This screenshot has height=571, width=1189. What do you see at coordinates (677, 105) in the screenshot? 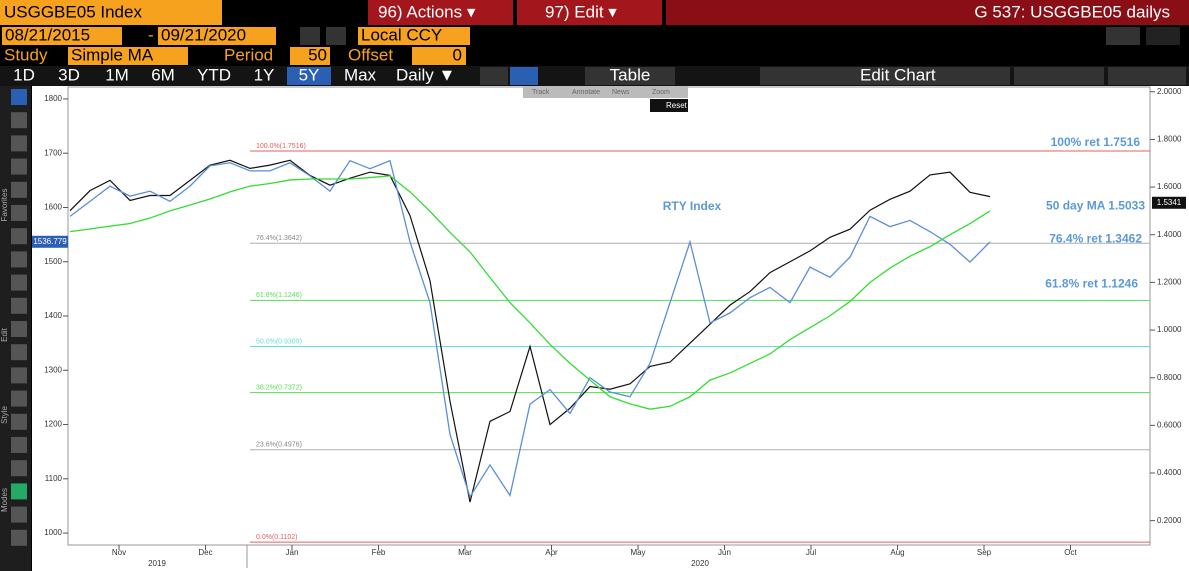
I see `reset-label: Reset` at bounding box center [677, 105].